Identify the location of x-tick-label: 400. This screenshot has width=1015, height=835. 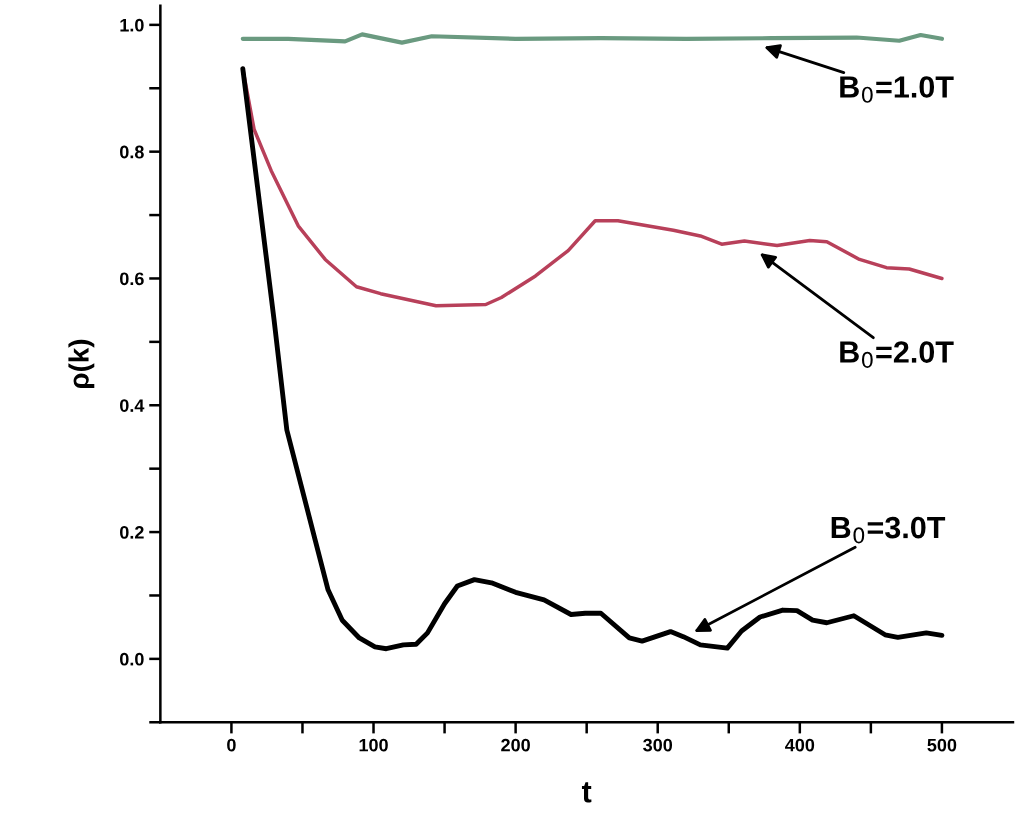
(800, 745).